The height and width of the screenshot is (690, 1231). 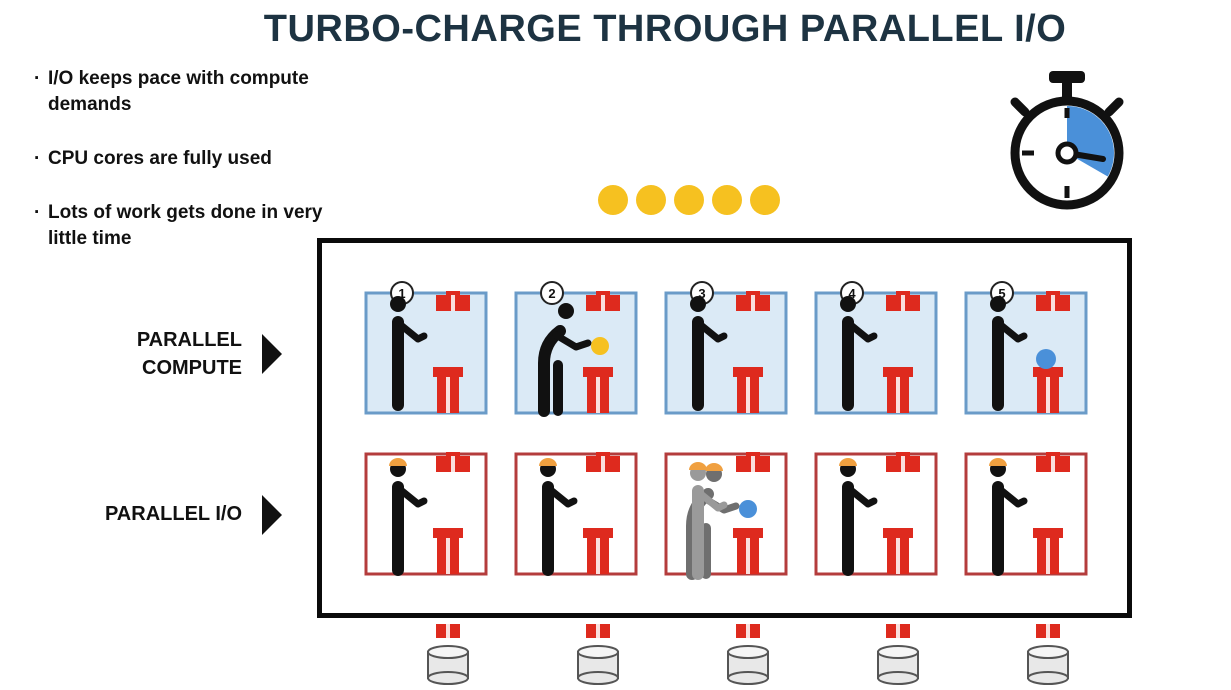 I want to click on worker-number: 5, so click(x=1001, y=293).